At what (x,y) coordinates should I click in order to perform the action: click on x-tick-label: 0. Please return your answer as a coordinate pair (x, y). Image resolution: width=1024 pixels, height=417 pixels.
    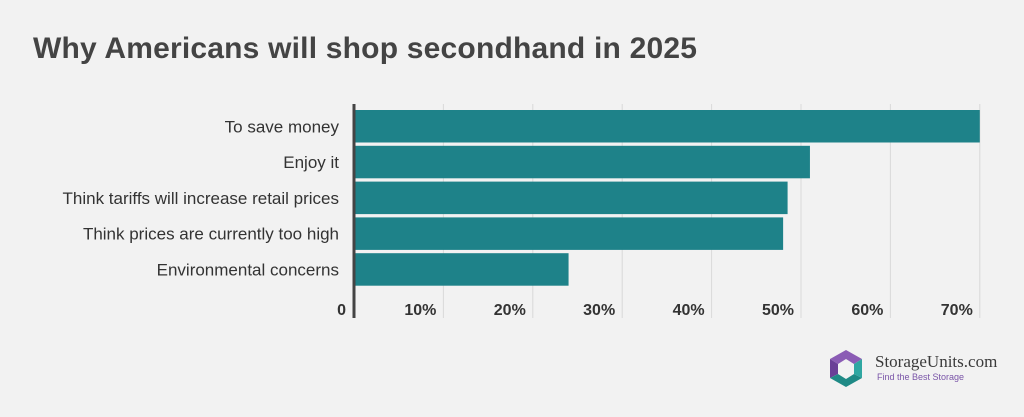
    Looking at the image, I should click on (341, 310).